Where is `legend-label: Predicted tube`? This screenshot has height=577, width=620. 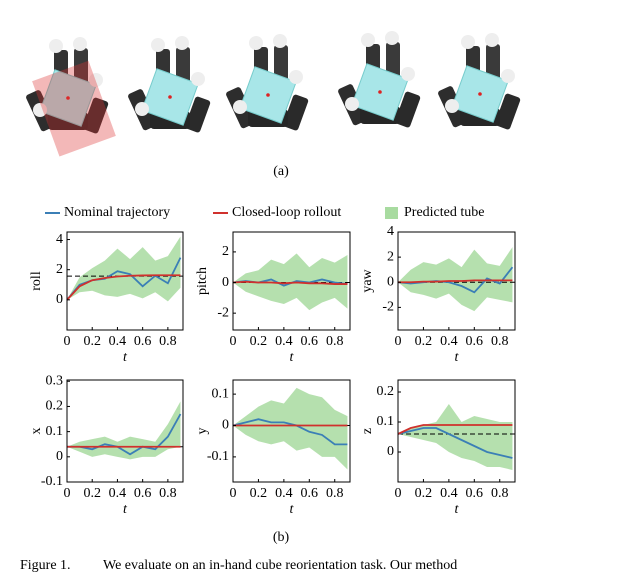
legend-label: Predicted tube is located at coordinates (444, 212).